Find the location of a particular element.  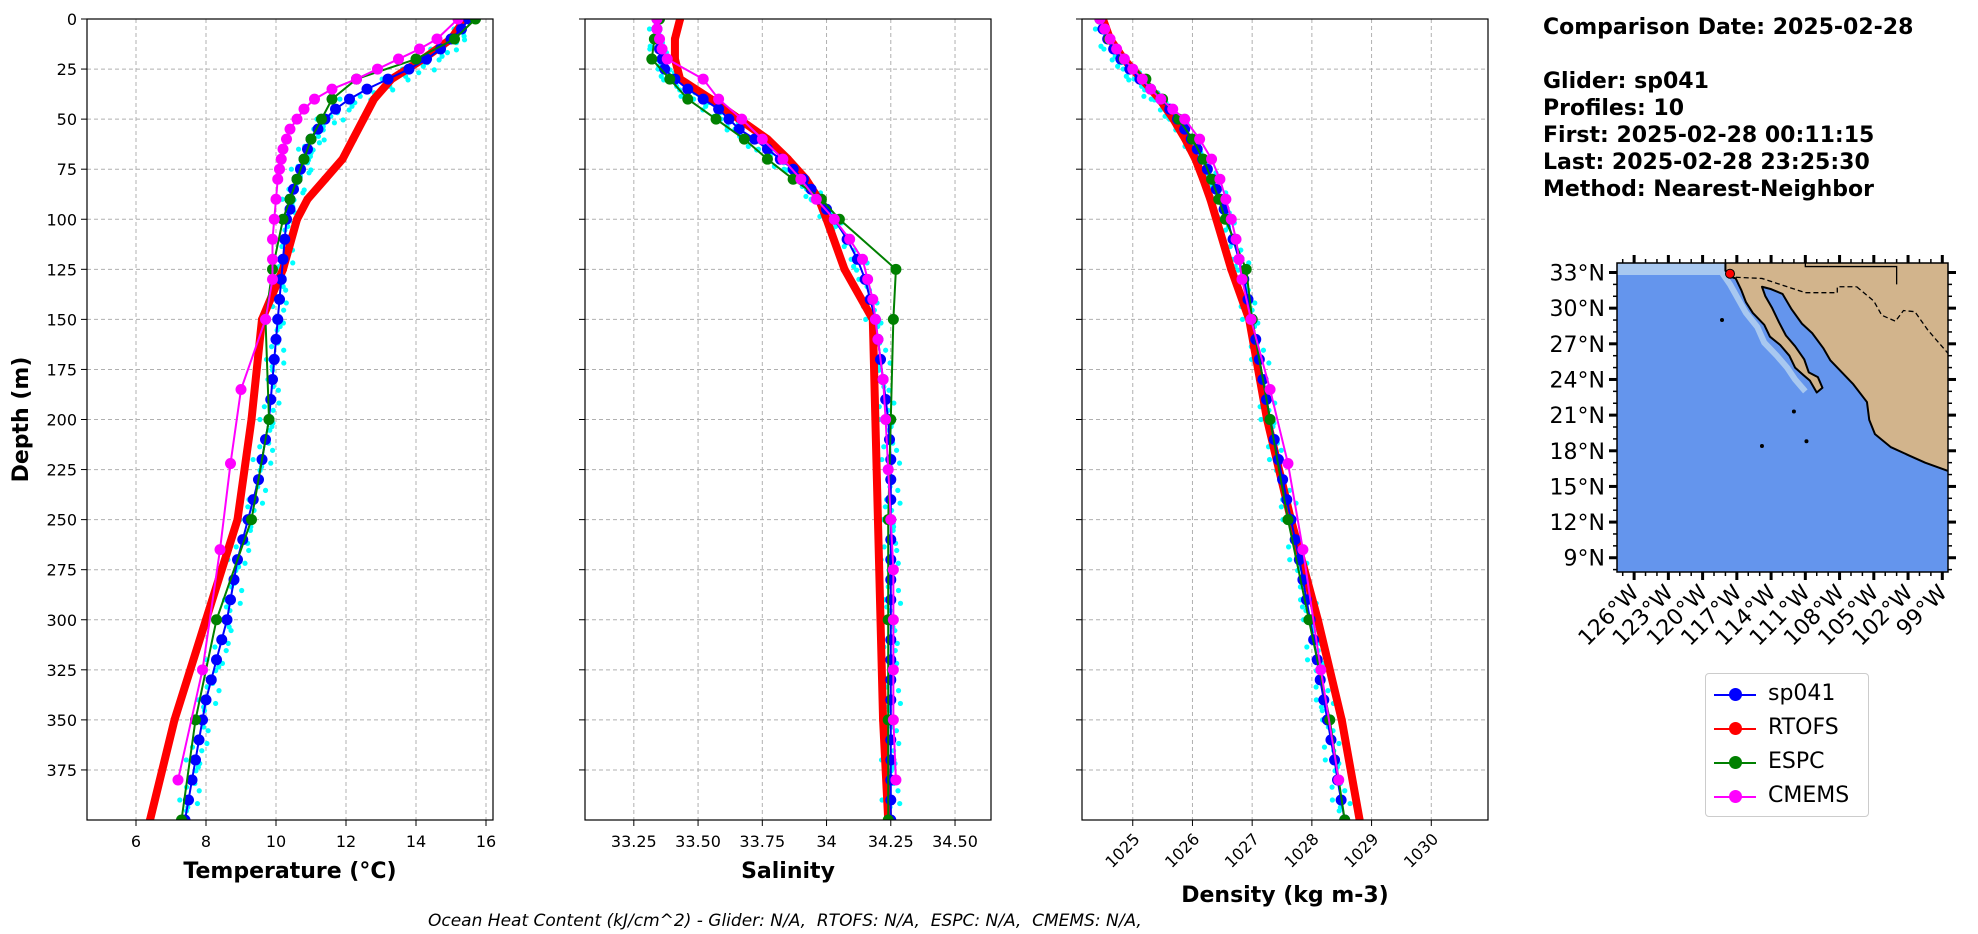

legend-item-cmems: CMEMS is located at coordinates (1787, 797).